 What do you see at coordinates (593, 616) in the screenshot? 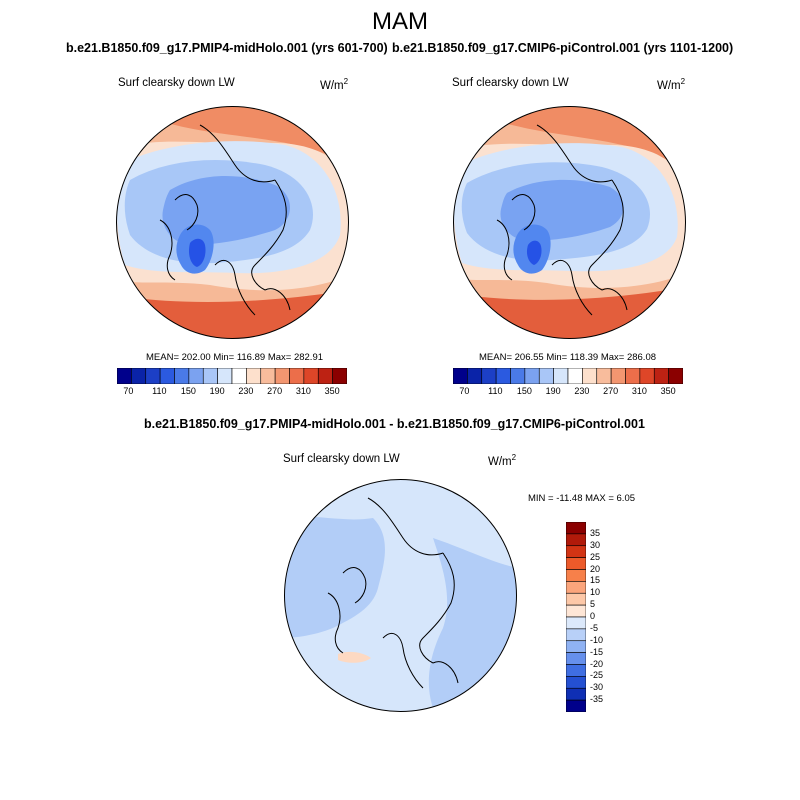
I see `colorbar-tick-label: 0` at bounding box center [593, 616].